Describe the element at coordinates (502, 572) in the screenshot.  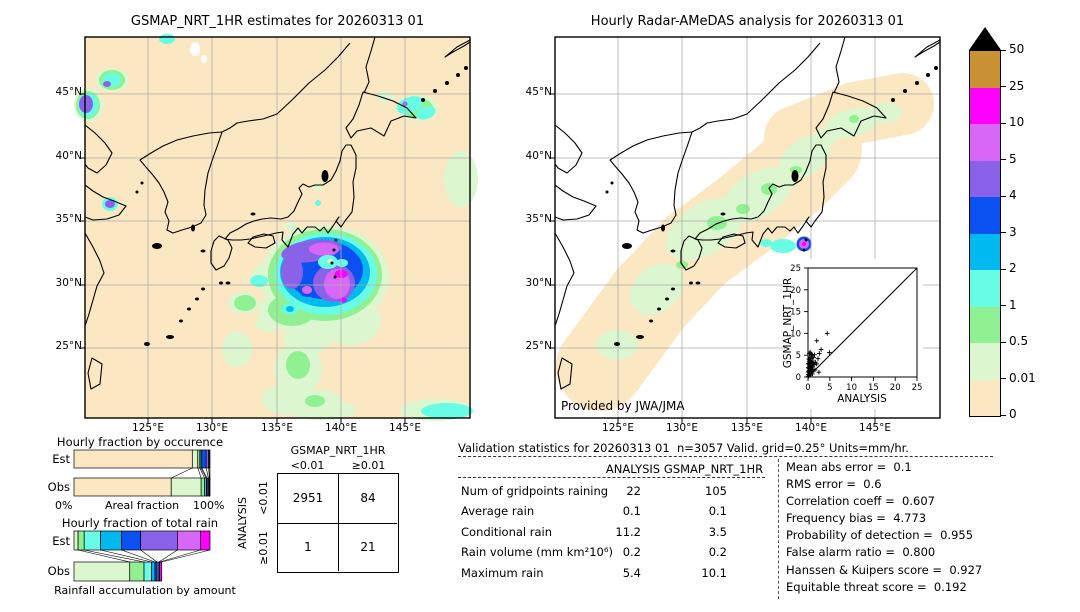
I see `stats-row-label: Maximum rain` at that location.